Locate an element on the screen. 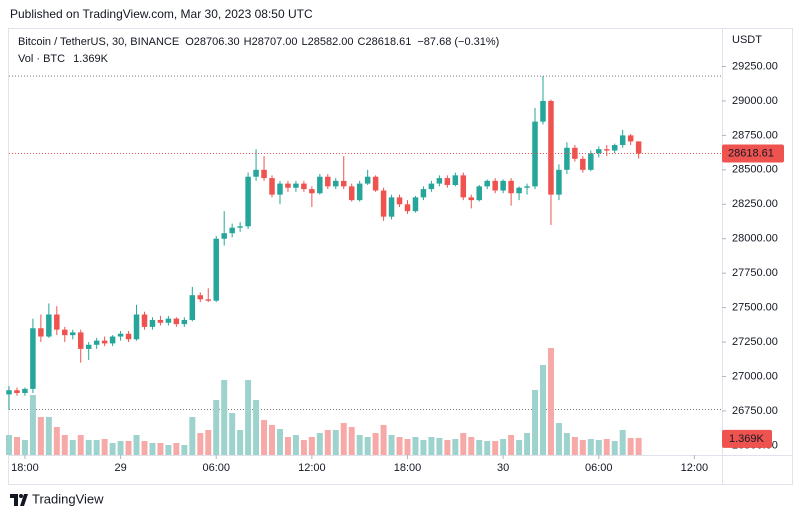 Image resolution: width=801 pixels, height=518 pixels. legend-key: O is located at coordinates (189, 42).